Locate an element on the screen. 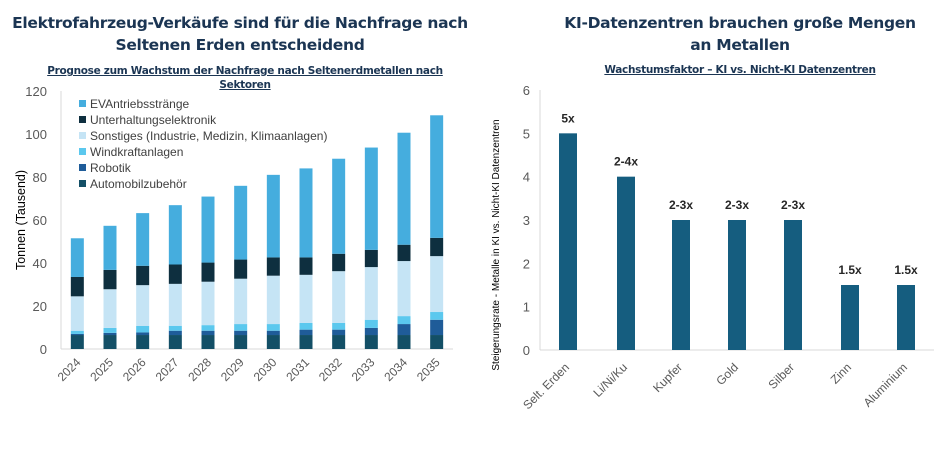  right-x-tick-label: Gold is located at coordinates (727, 374).